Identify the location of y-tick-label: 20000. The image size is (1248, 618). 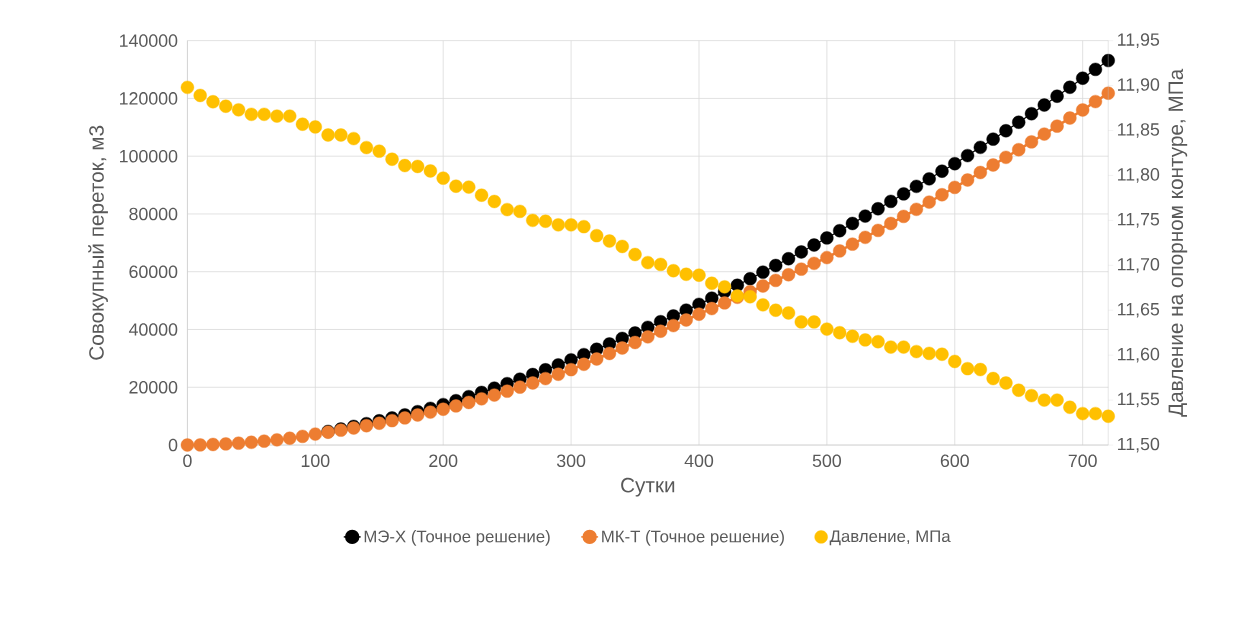
(153, 387).